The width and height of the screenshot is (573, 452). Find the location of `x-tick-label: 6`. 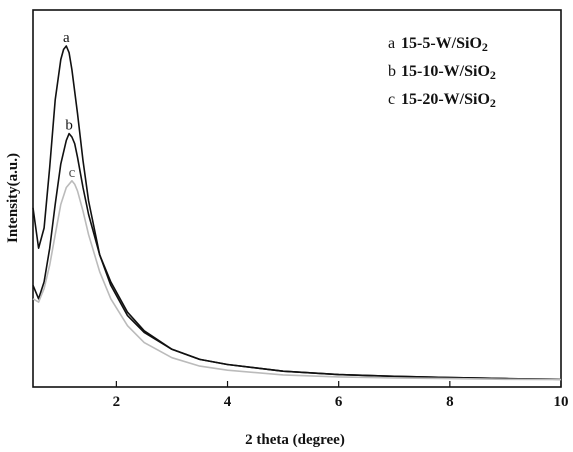

x-tick-label: 6 is located at coordinates (339, 402).